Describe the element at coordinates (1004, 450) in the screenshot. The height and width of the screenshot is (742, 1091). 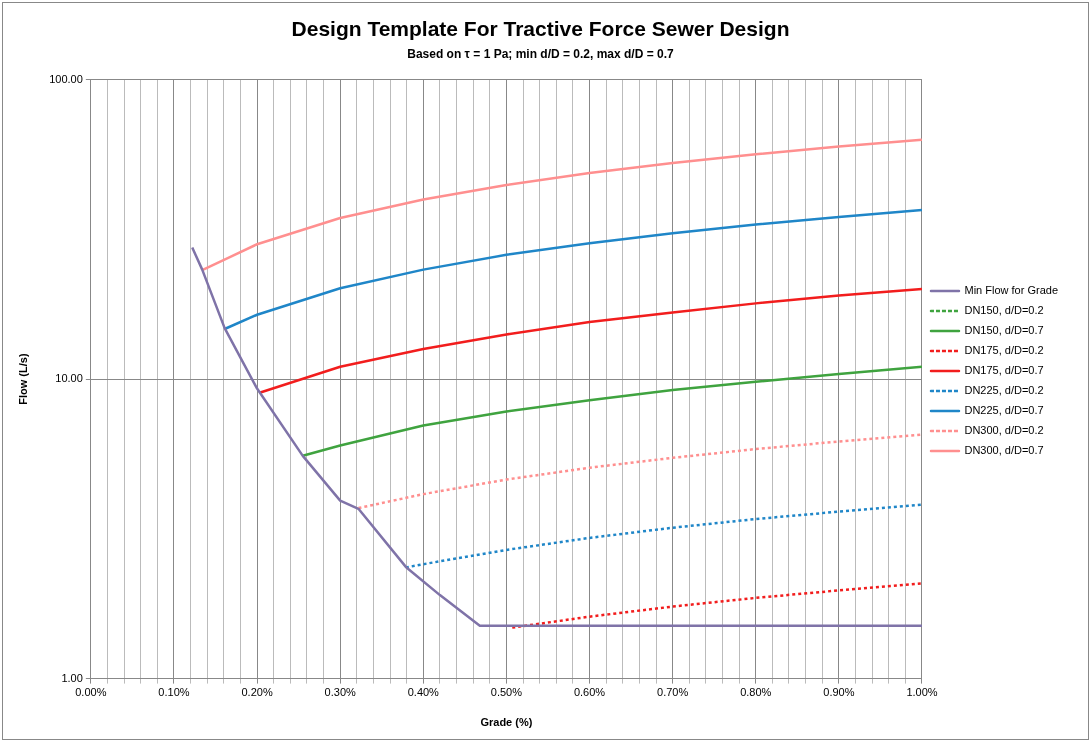
I see `legend-label: DN300, d/D=0.7` at that location.